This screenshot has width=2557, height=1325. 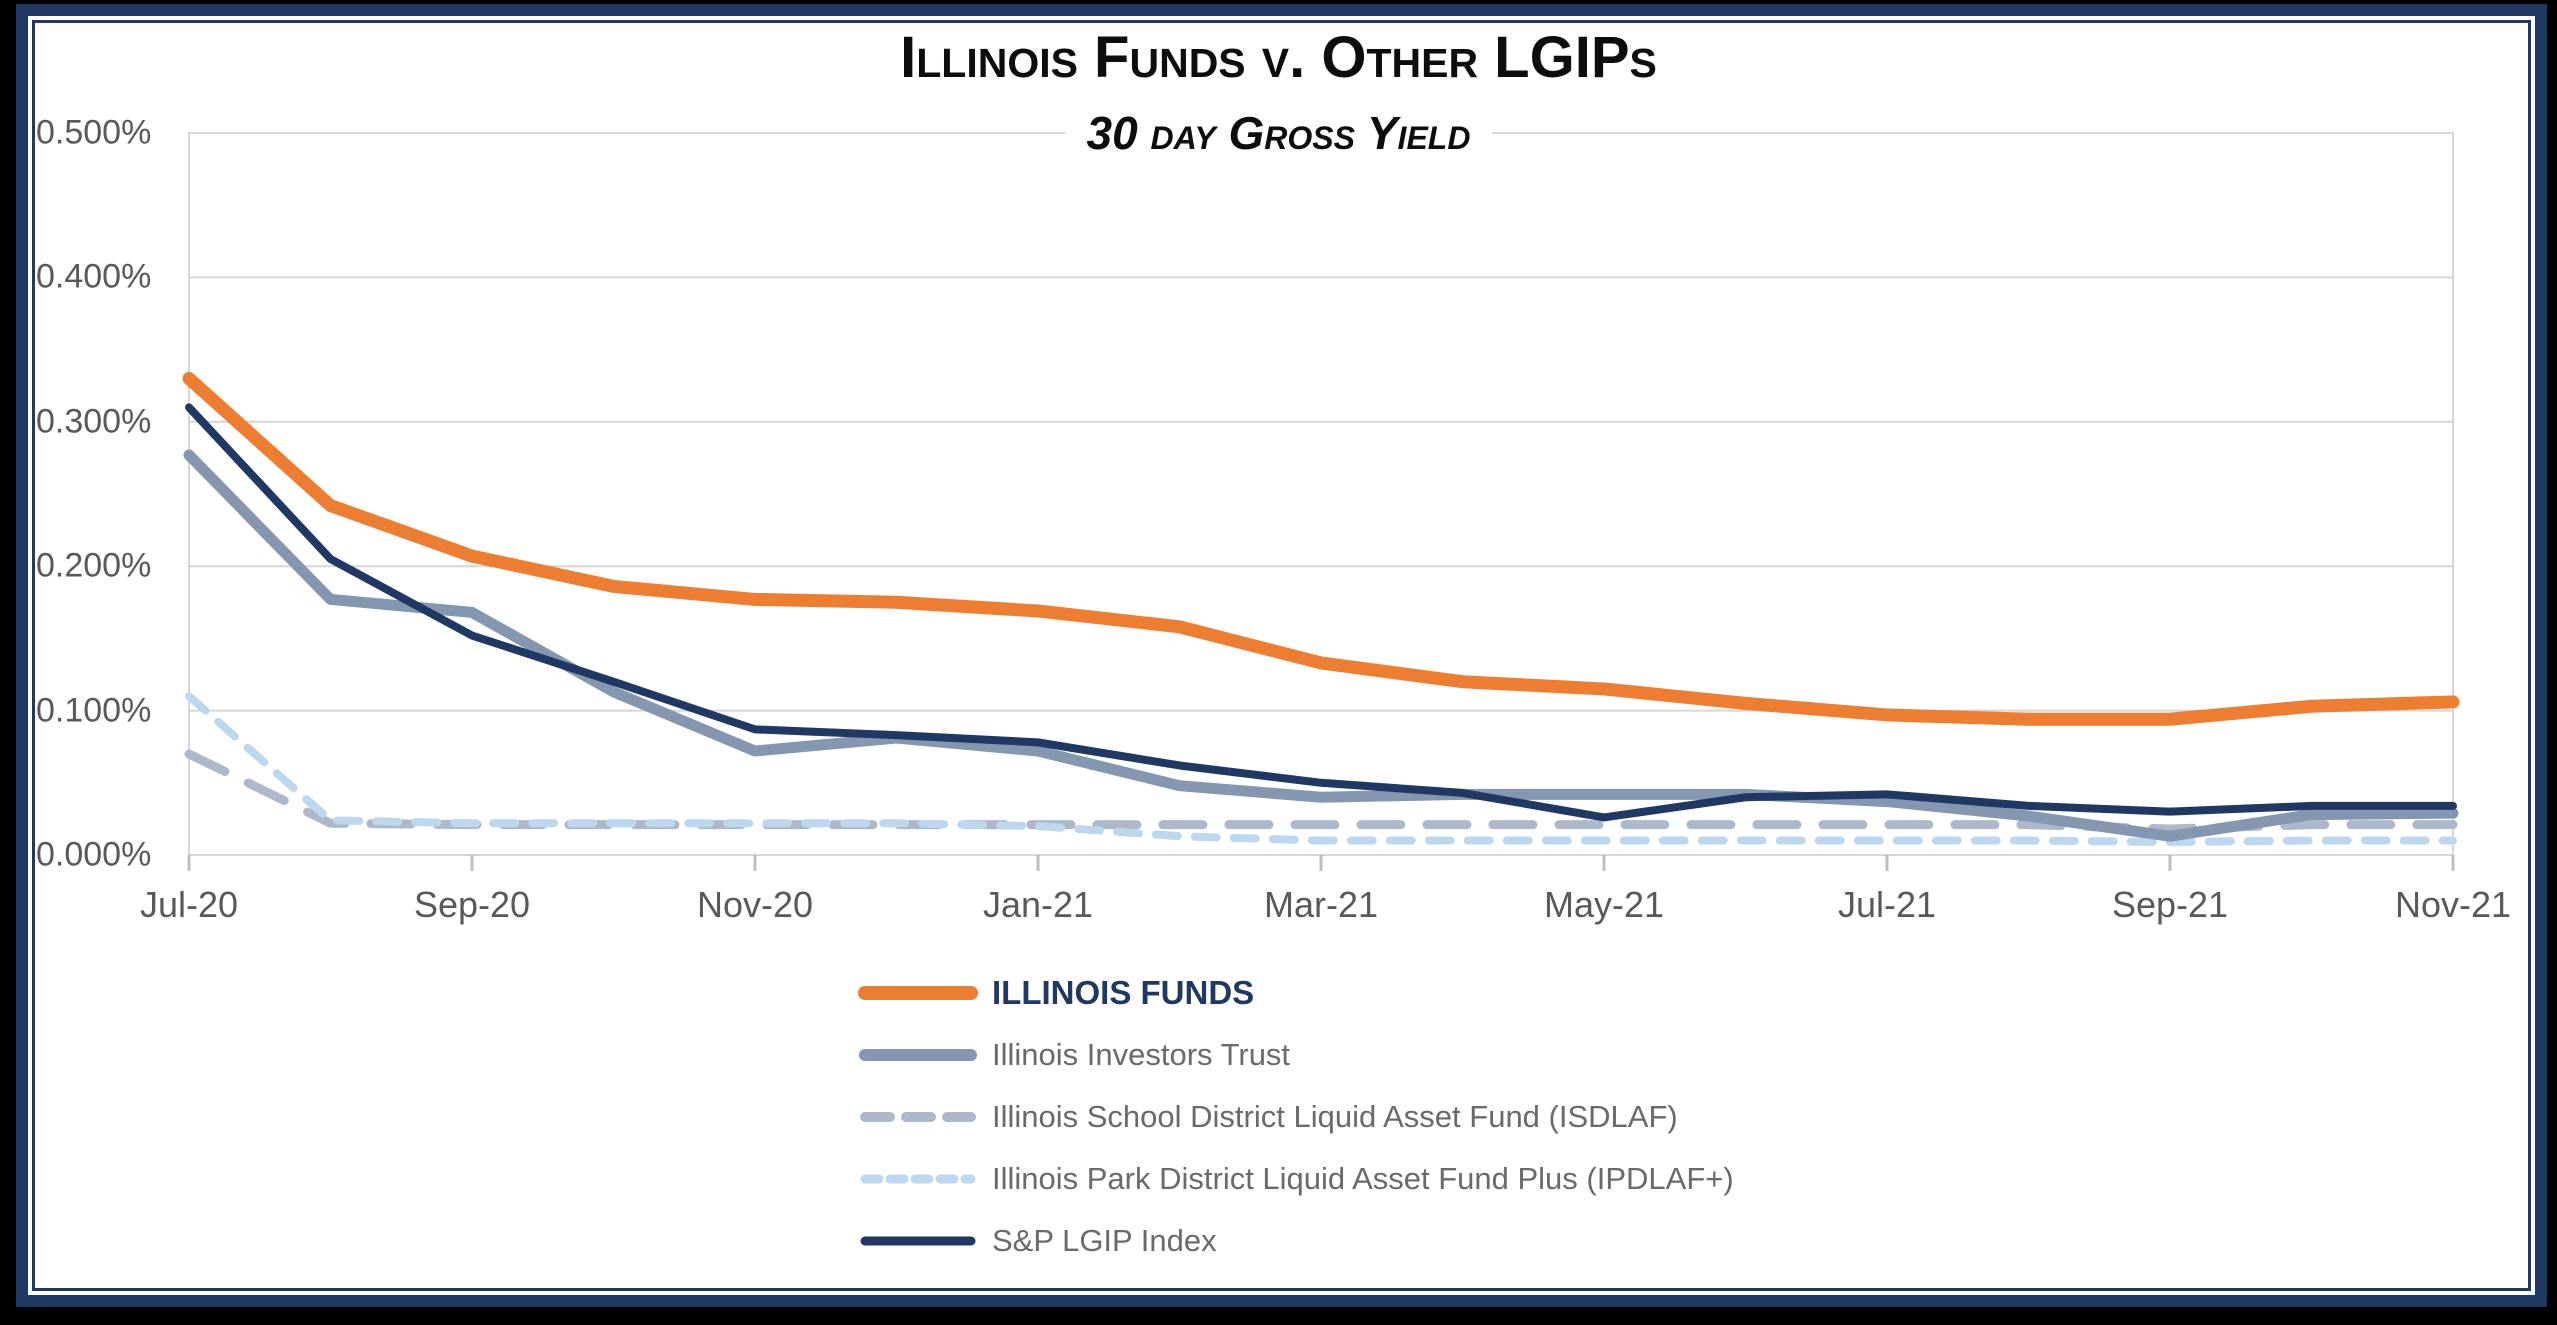 I want to click on x-axis-label: Jan-21, so click(x=1038, y=904).